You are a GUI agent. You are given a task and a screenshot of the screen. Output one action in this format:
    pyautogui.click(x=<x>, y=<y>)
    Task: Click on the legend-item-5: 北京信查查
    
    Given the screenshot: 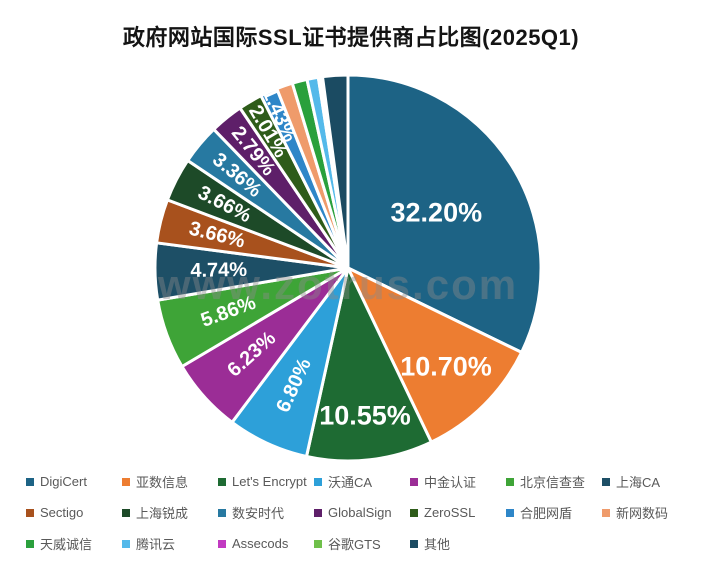 What is the action you would take?
    pyautogui.click(x=554, y=481)
    